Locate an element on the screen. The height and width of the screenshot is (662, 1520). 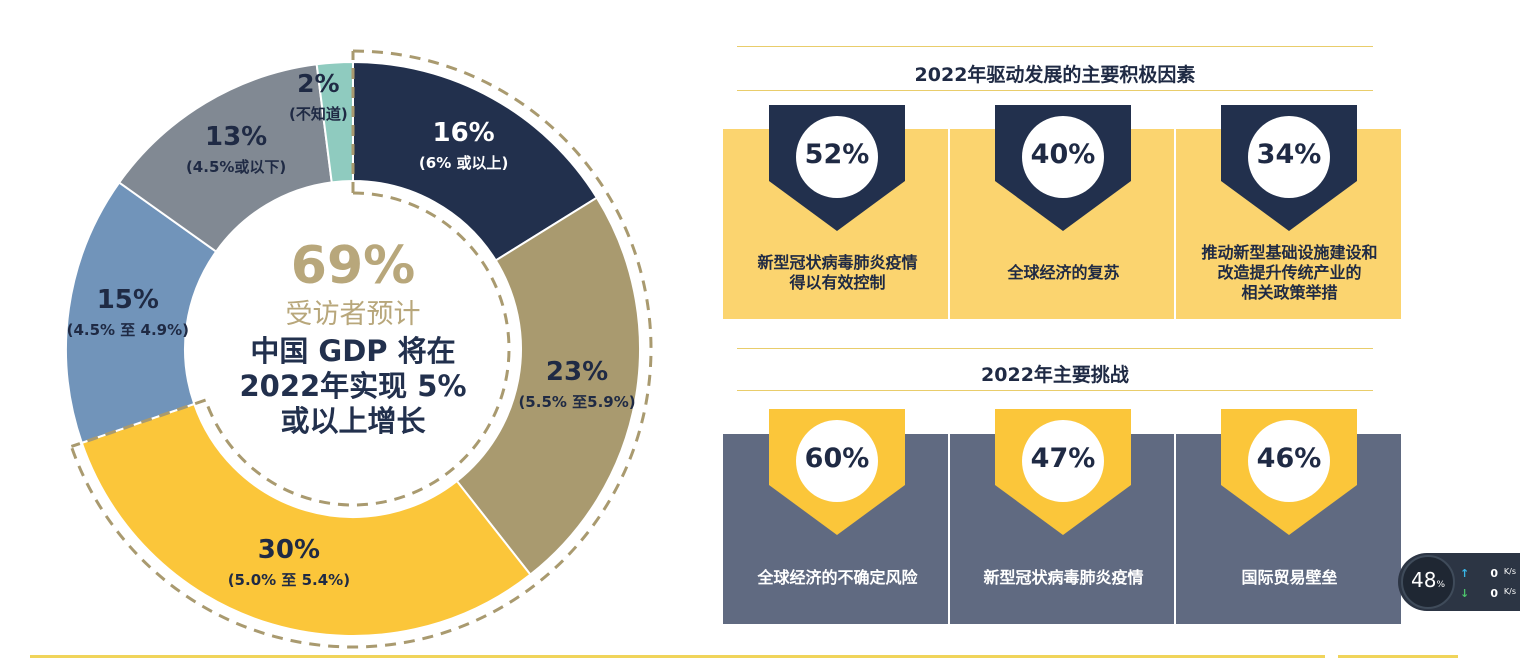
slice-percentage-label: 13% is located at coordinates (236, 136).